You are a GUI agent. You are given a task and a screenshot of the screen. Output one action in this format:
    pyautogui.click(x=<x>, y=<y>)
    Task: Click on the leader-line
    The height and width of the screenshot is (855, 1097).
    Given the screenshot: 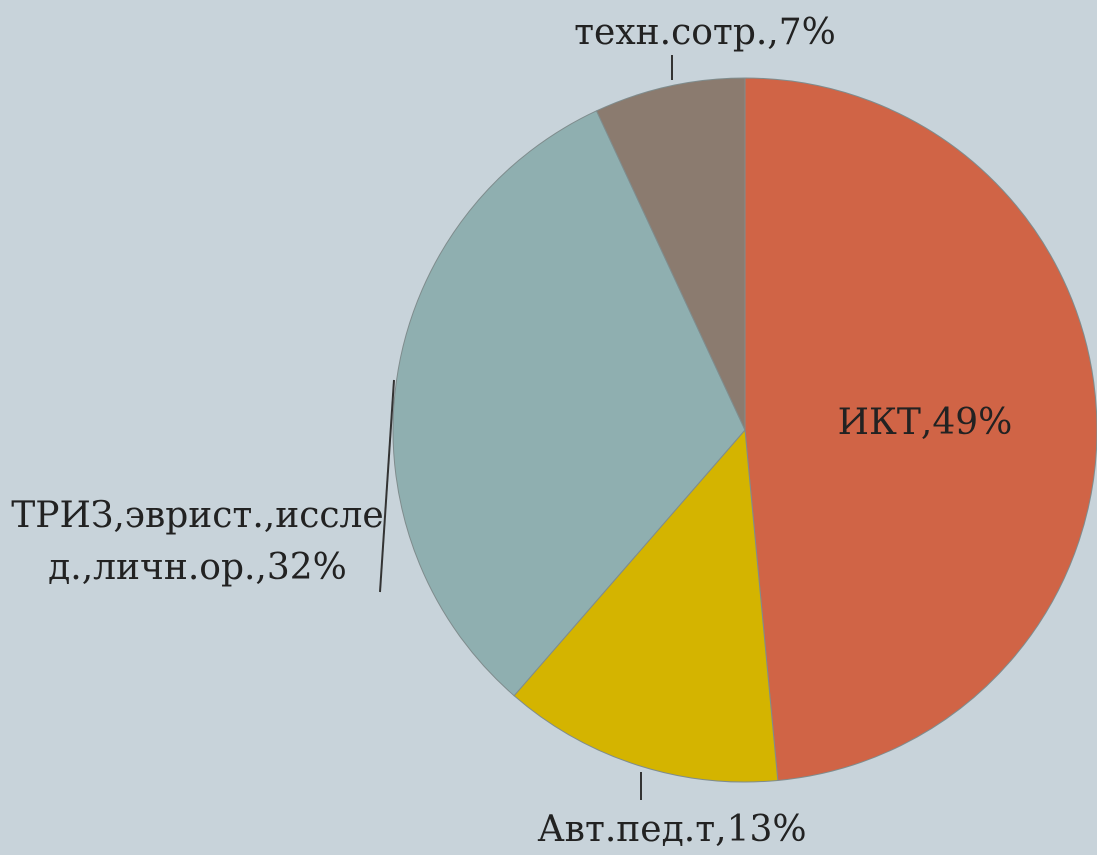 What is the action you would take?
    pyautogui.click(x=387, y=486)
    